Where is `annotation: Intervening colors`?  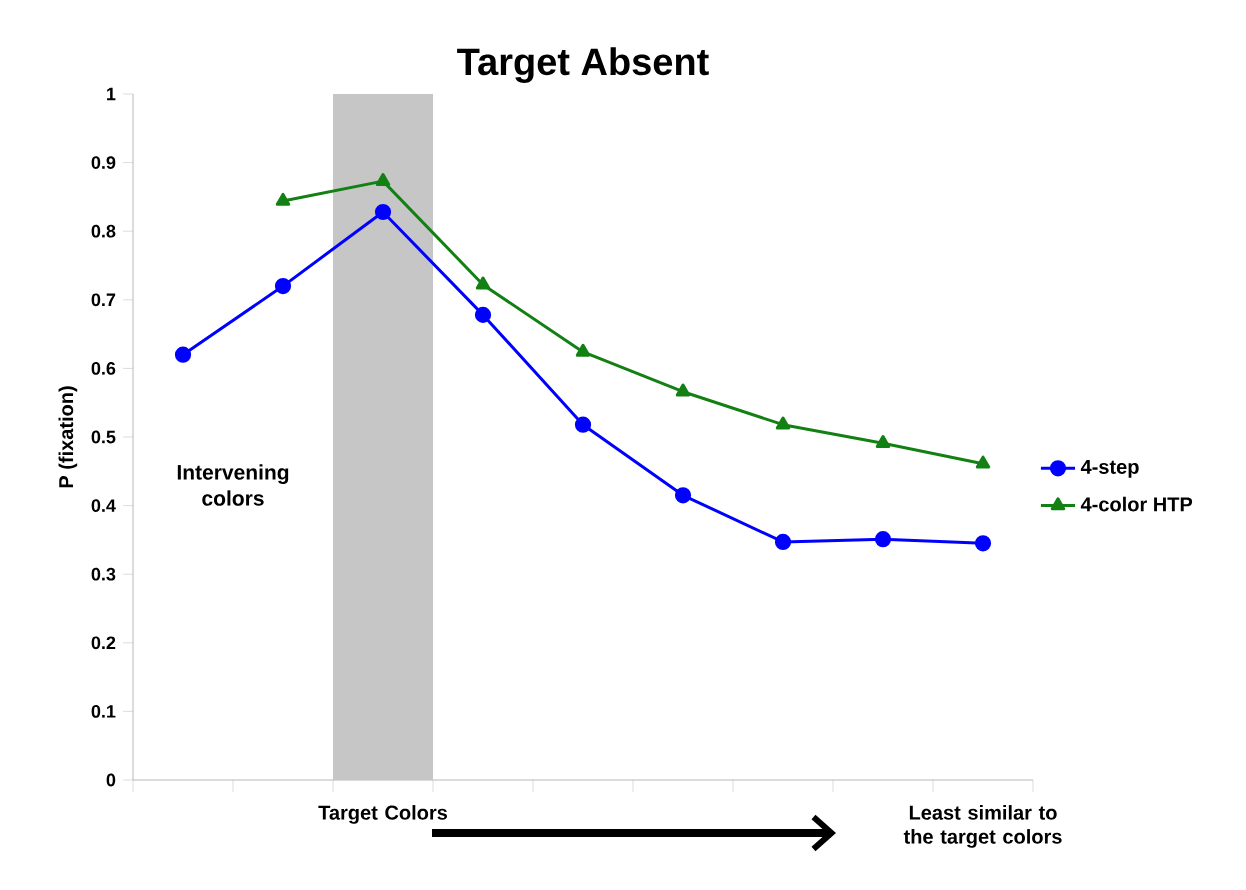 annotation: Intervening colors is located at coordinates (233, 485).